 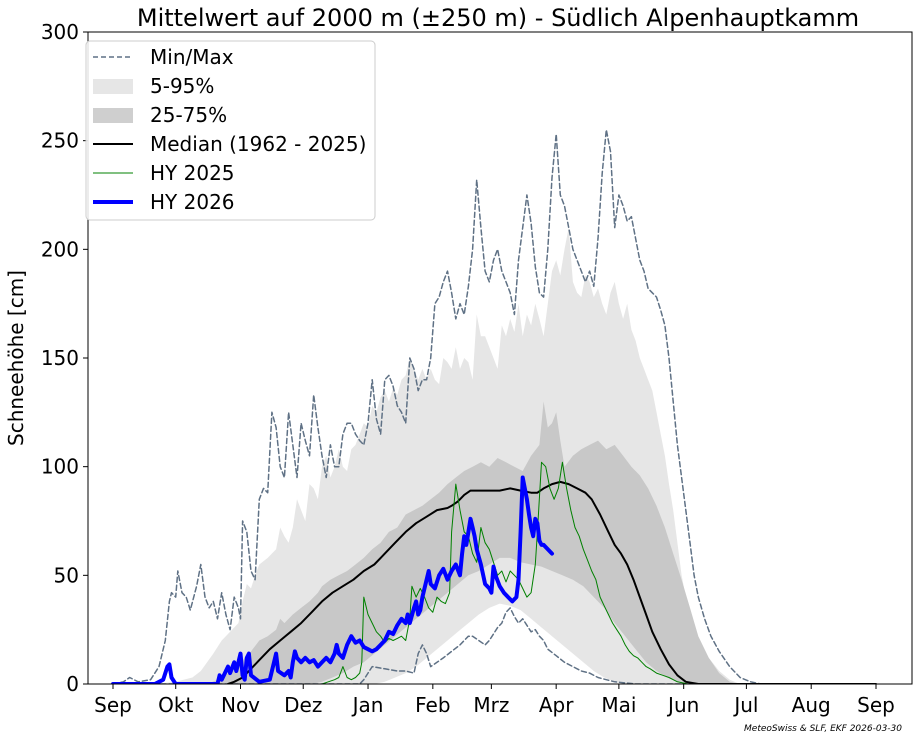 I want to click on y-tick-label: 250, so click(x=60, y=141).